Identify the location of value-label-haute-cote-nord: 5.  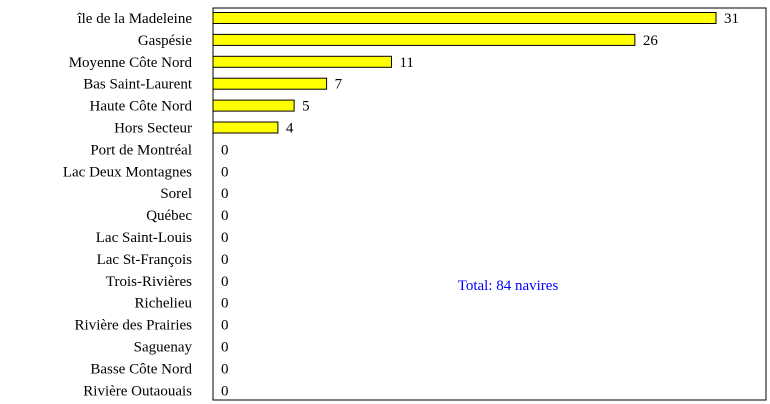
(306, 107).